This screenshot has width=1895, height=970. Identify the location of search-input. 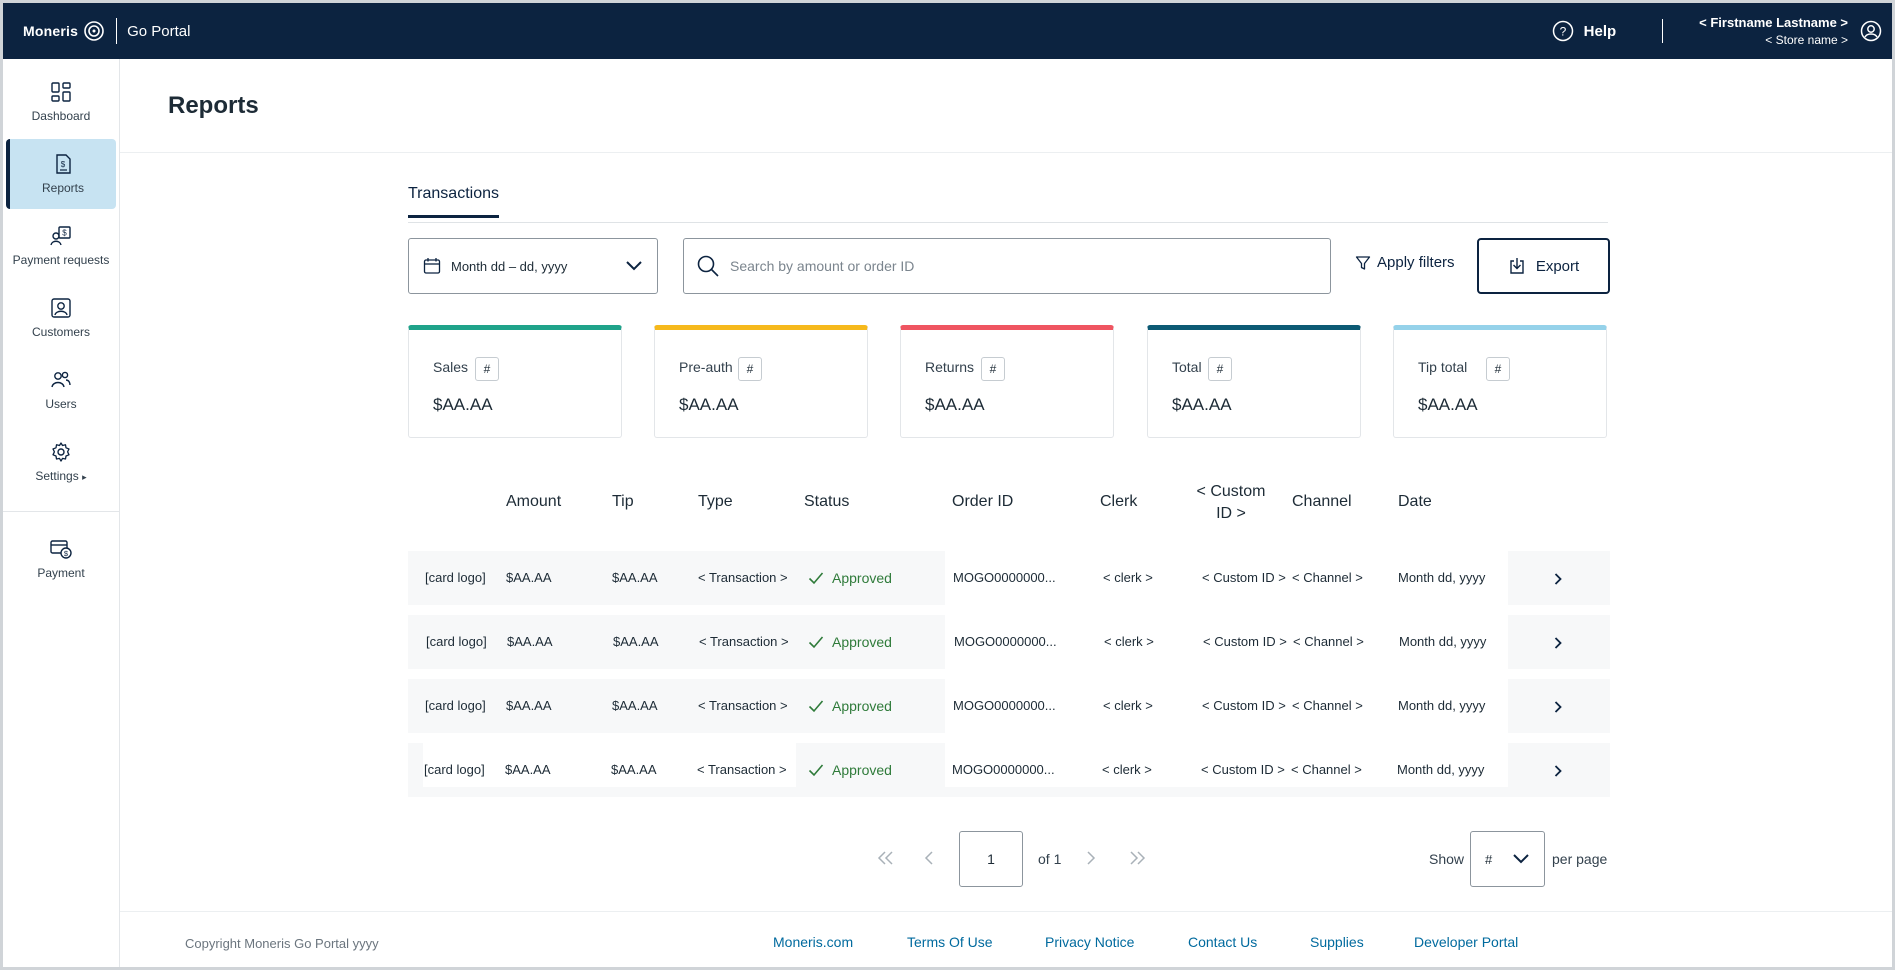
(1024, 266).